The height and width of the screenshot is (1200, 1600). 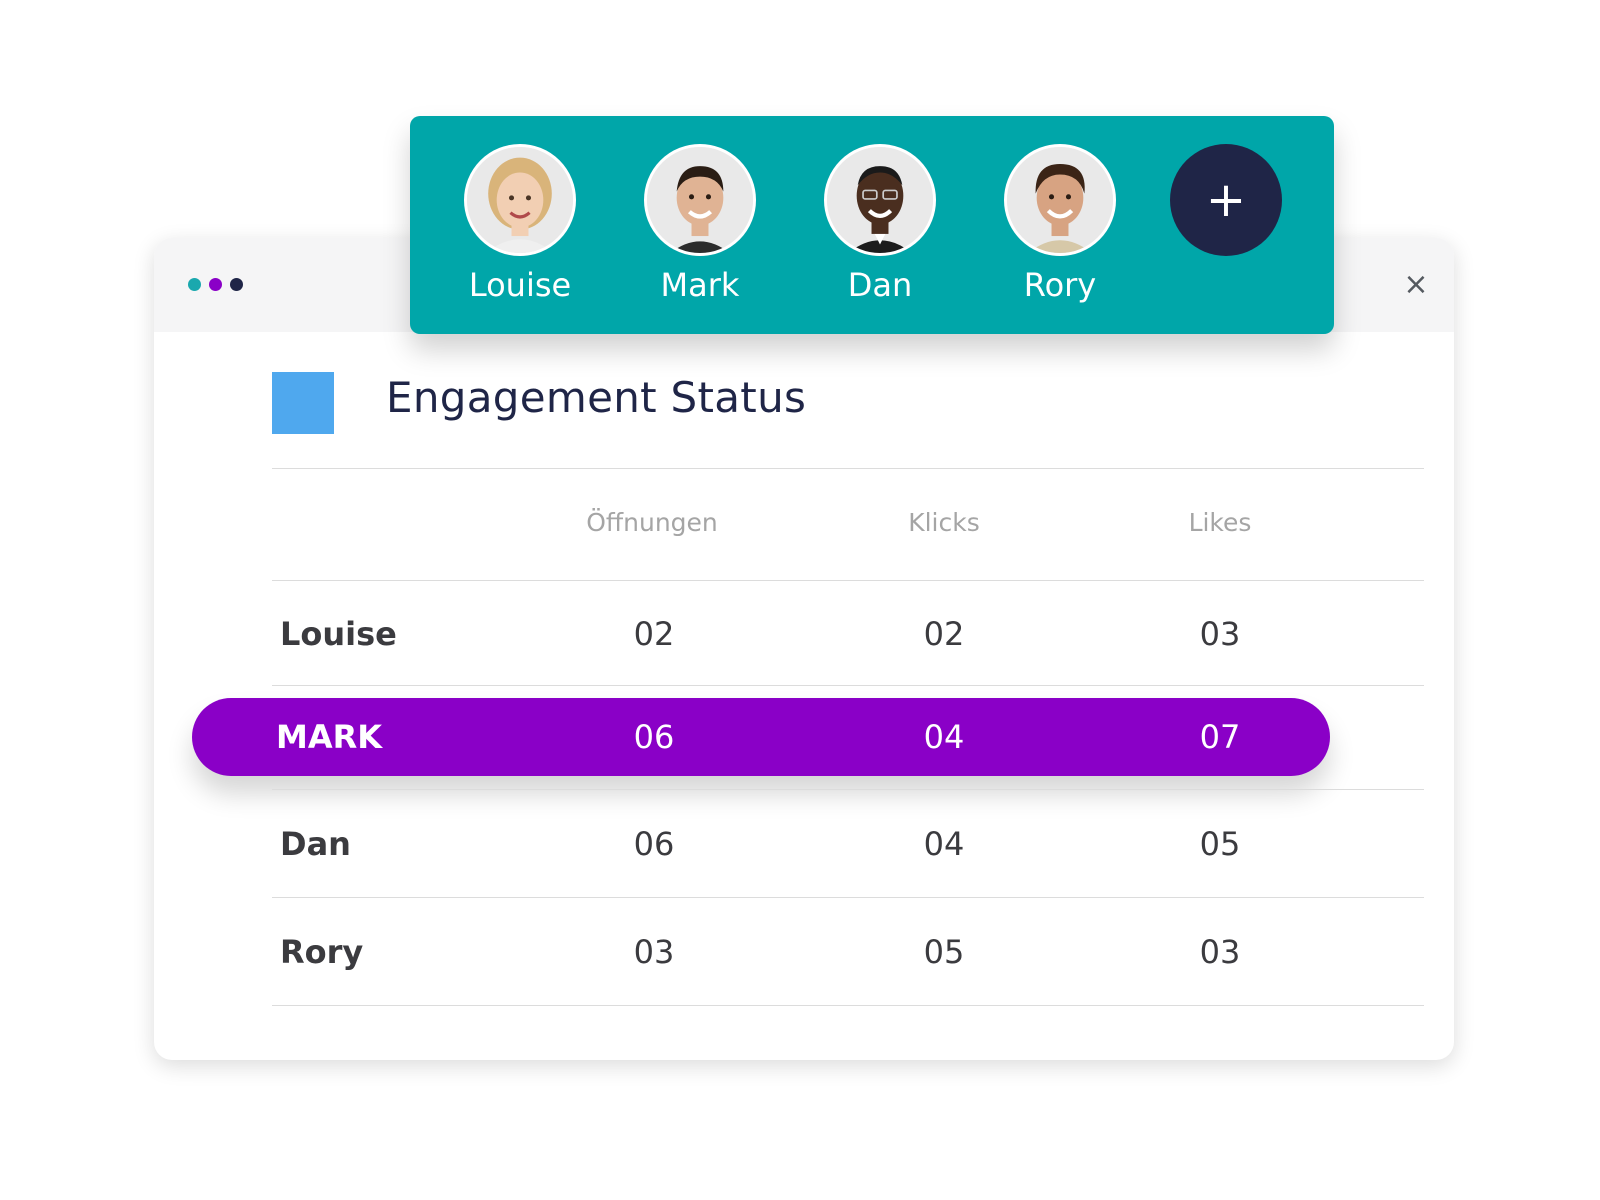 I want to click on row-name: Rory, so click(x=322, y=952).